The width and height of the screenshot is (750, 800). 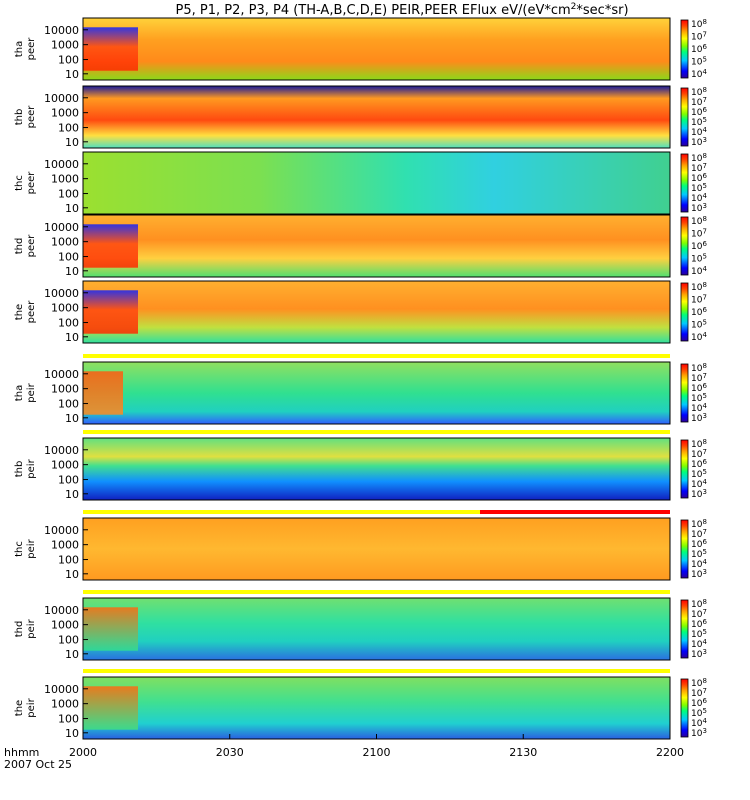 I want to click on flag-bar-red, so click(x=575, y=512).